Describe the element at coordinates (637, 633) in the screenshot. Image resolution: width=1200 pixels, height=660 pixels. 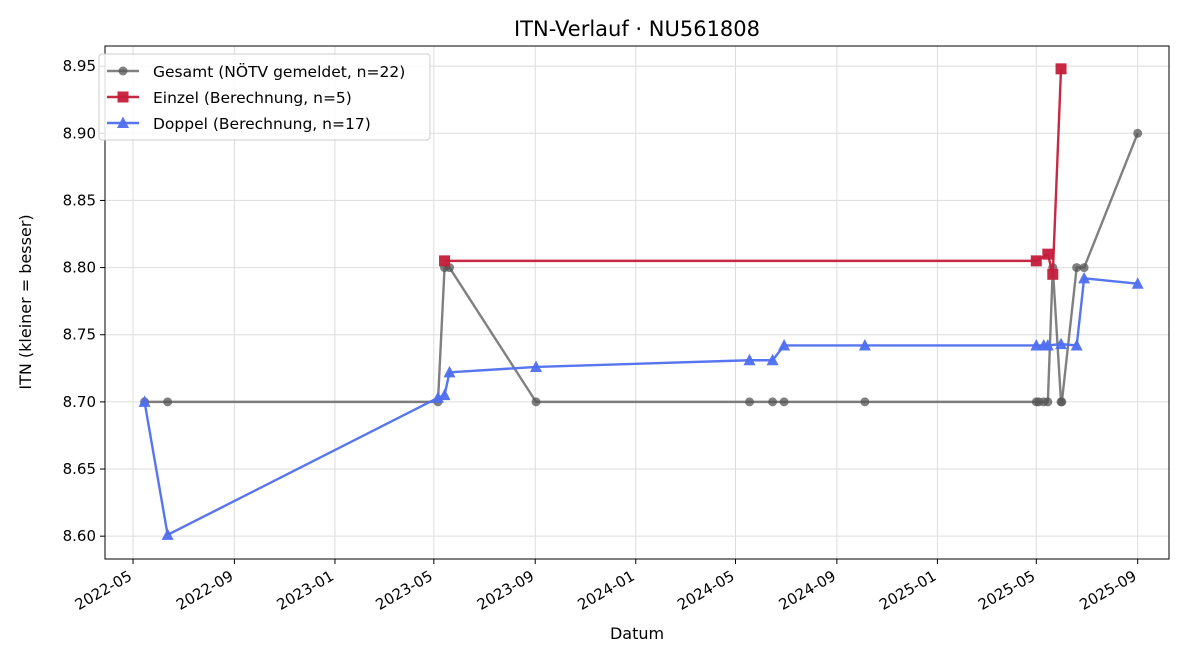
I see `x-axis-title: Datum` at that location.